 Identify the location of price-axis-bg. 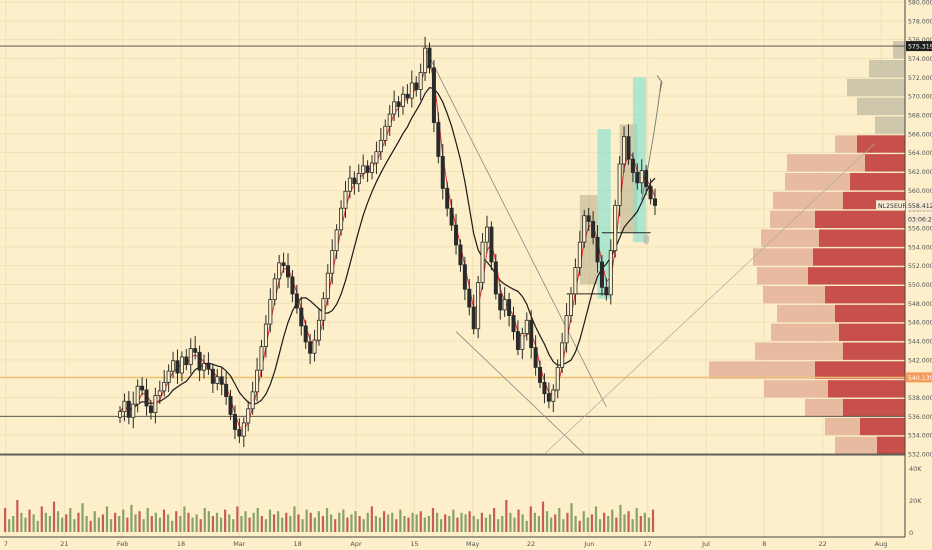
(918, 275).